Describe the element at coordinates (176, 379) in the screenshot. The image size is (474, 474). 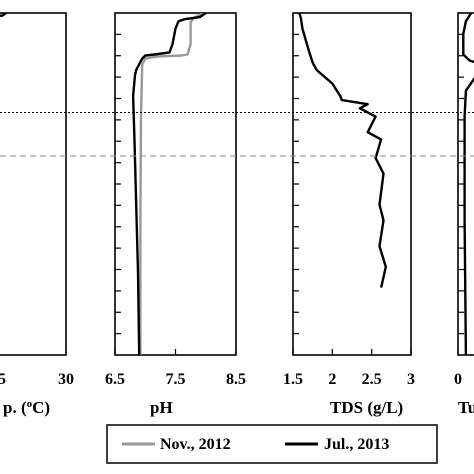
I see `x-tick-label: 7.5` at that location.